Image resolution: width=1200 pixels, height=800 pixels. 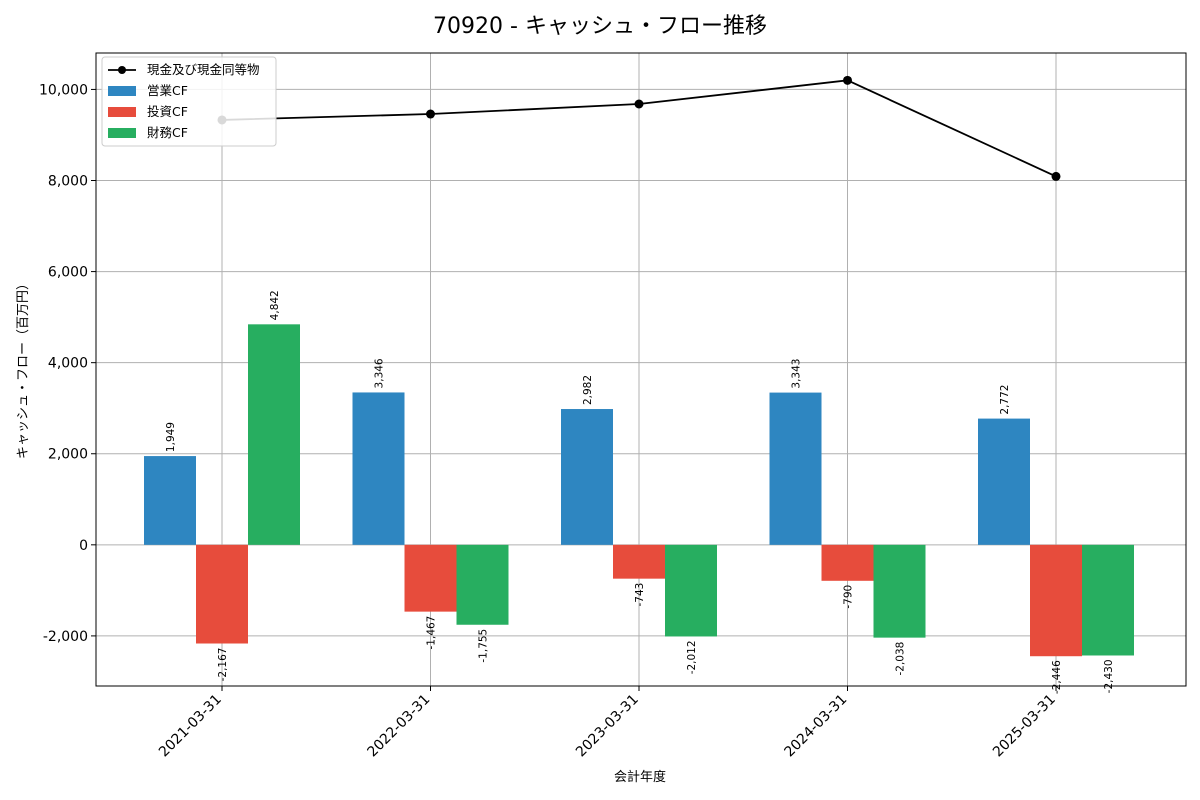 What do you see at coordinates (692, 657) in the screenshot?
I see `data-label: -2,012` at bounding box center [692, 657].